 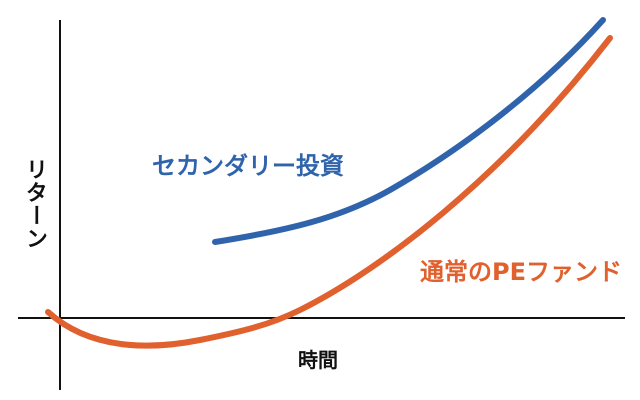 What do you see at coordinates (318, 360) in the screenshot?
I see `x-axis-label: 時間` at bounding box center [318, 360].